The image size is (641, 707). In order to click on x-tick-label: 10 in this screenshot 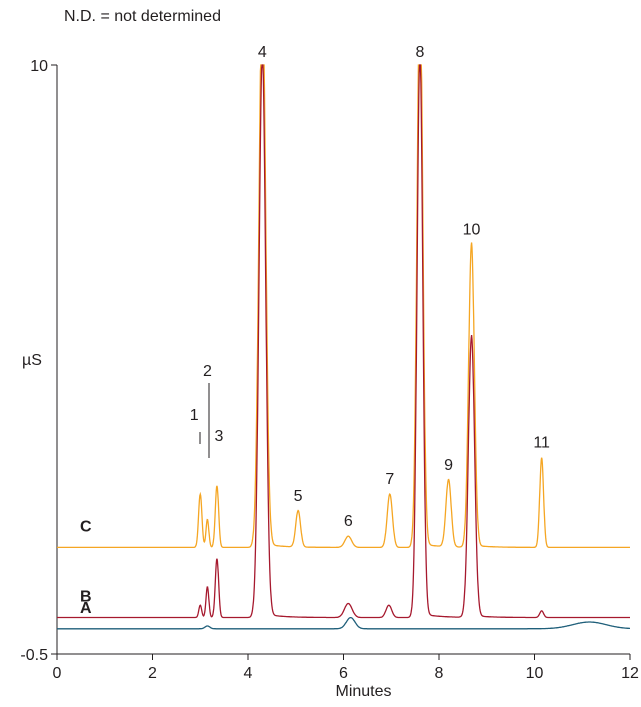, I will do `click(535, 673)`.